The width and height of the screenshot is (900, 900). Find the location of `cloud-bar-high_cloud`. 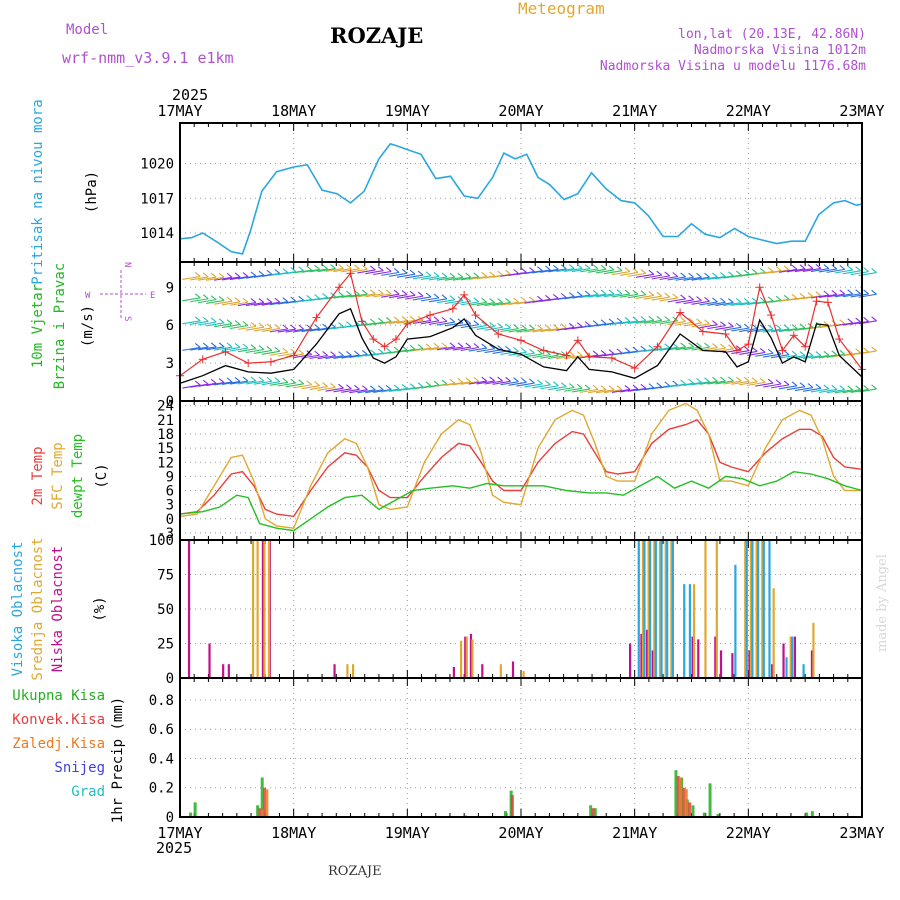

cloud-bar-high_cloud is located at coordinates (684, 631).